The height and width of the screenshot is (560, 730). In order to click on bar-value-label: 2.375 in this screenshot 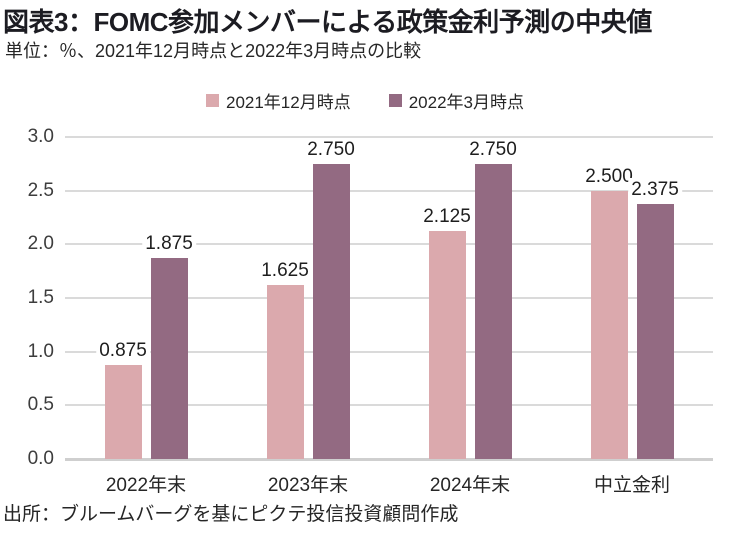, I will do `click(655, 190)`.